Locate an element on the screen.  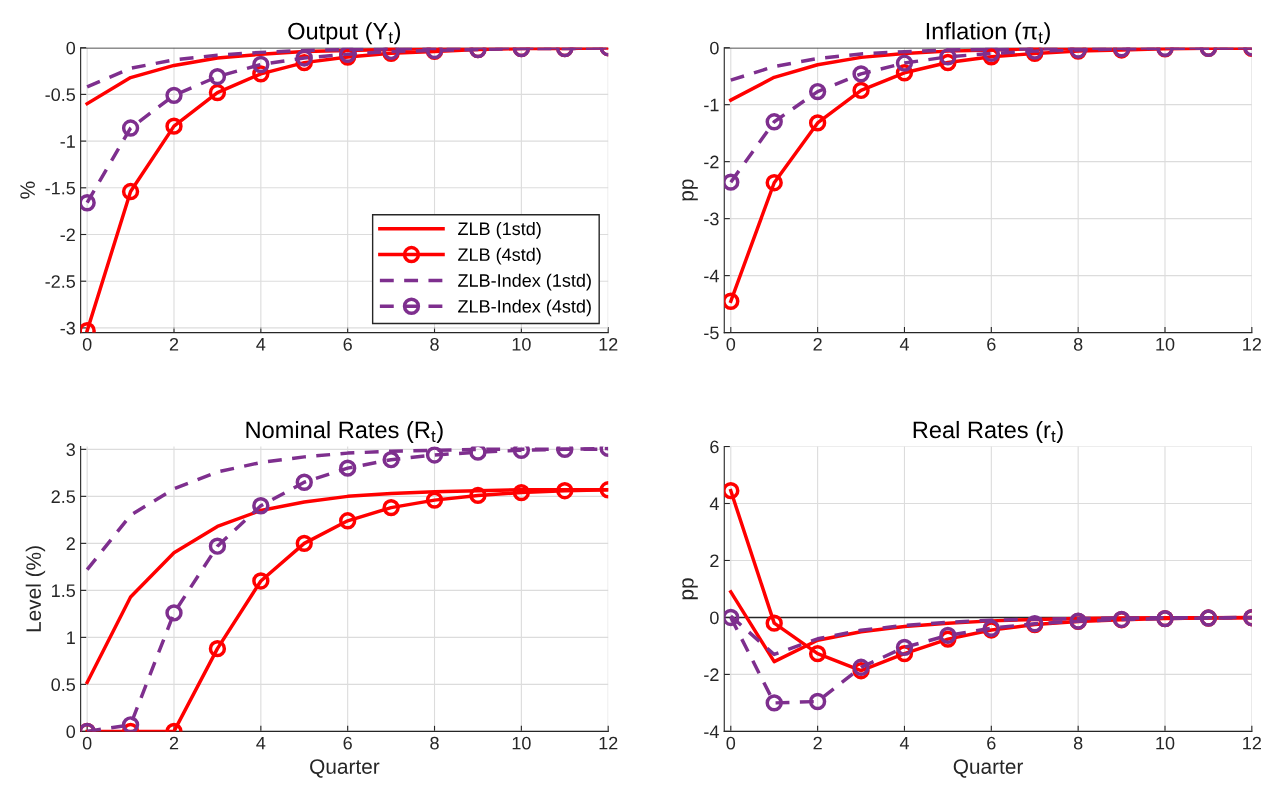
chart-title: Nominal Rates (R$_{t}$) is located at coordinates (344, 431).